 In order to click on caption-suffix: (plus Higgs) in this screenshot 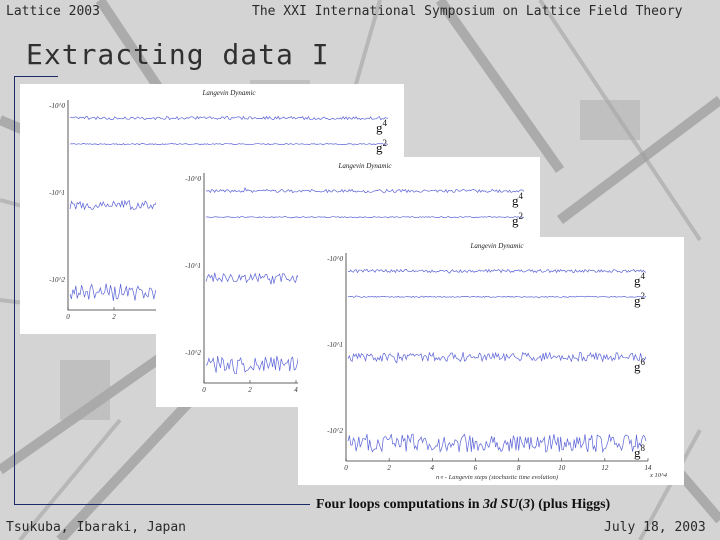, I will do `click(572, 504)`.